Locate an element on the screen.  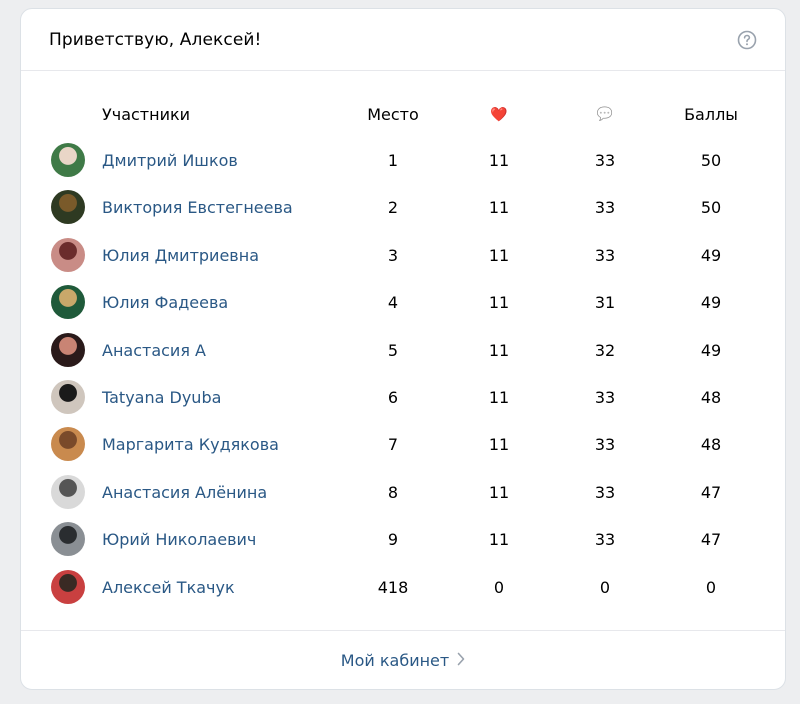
table-row: Анастасия А 5 11 32 49 is located at coordinates (403, 350).